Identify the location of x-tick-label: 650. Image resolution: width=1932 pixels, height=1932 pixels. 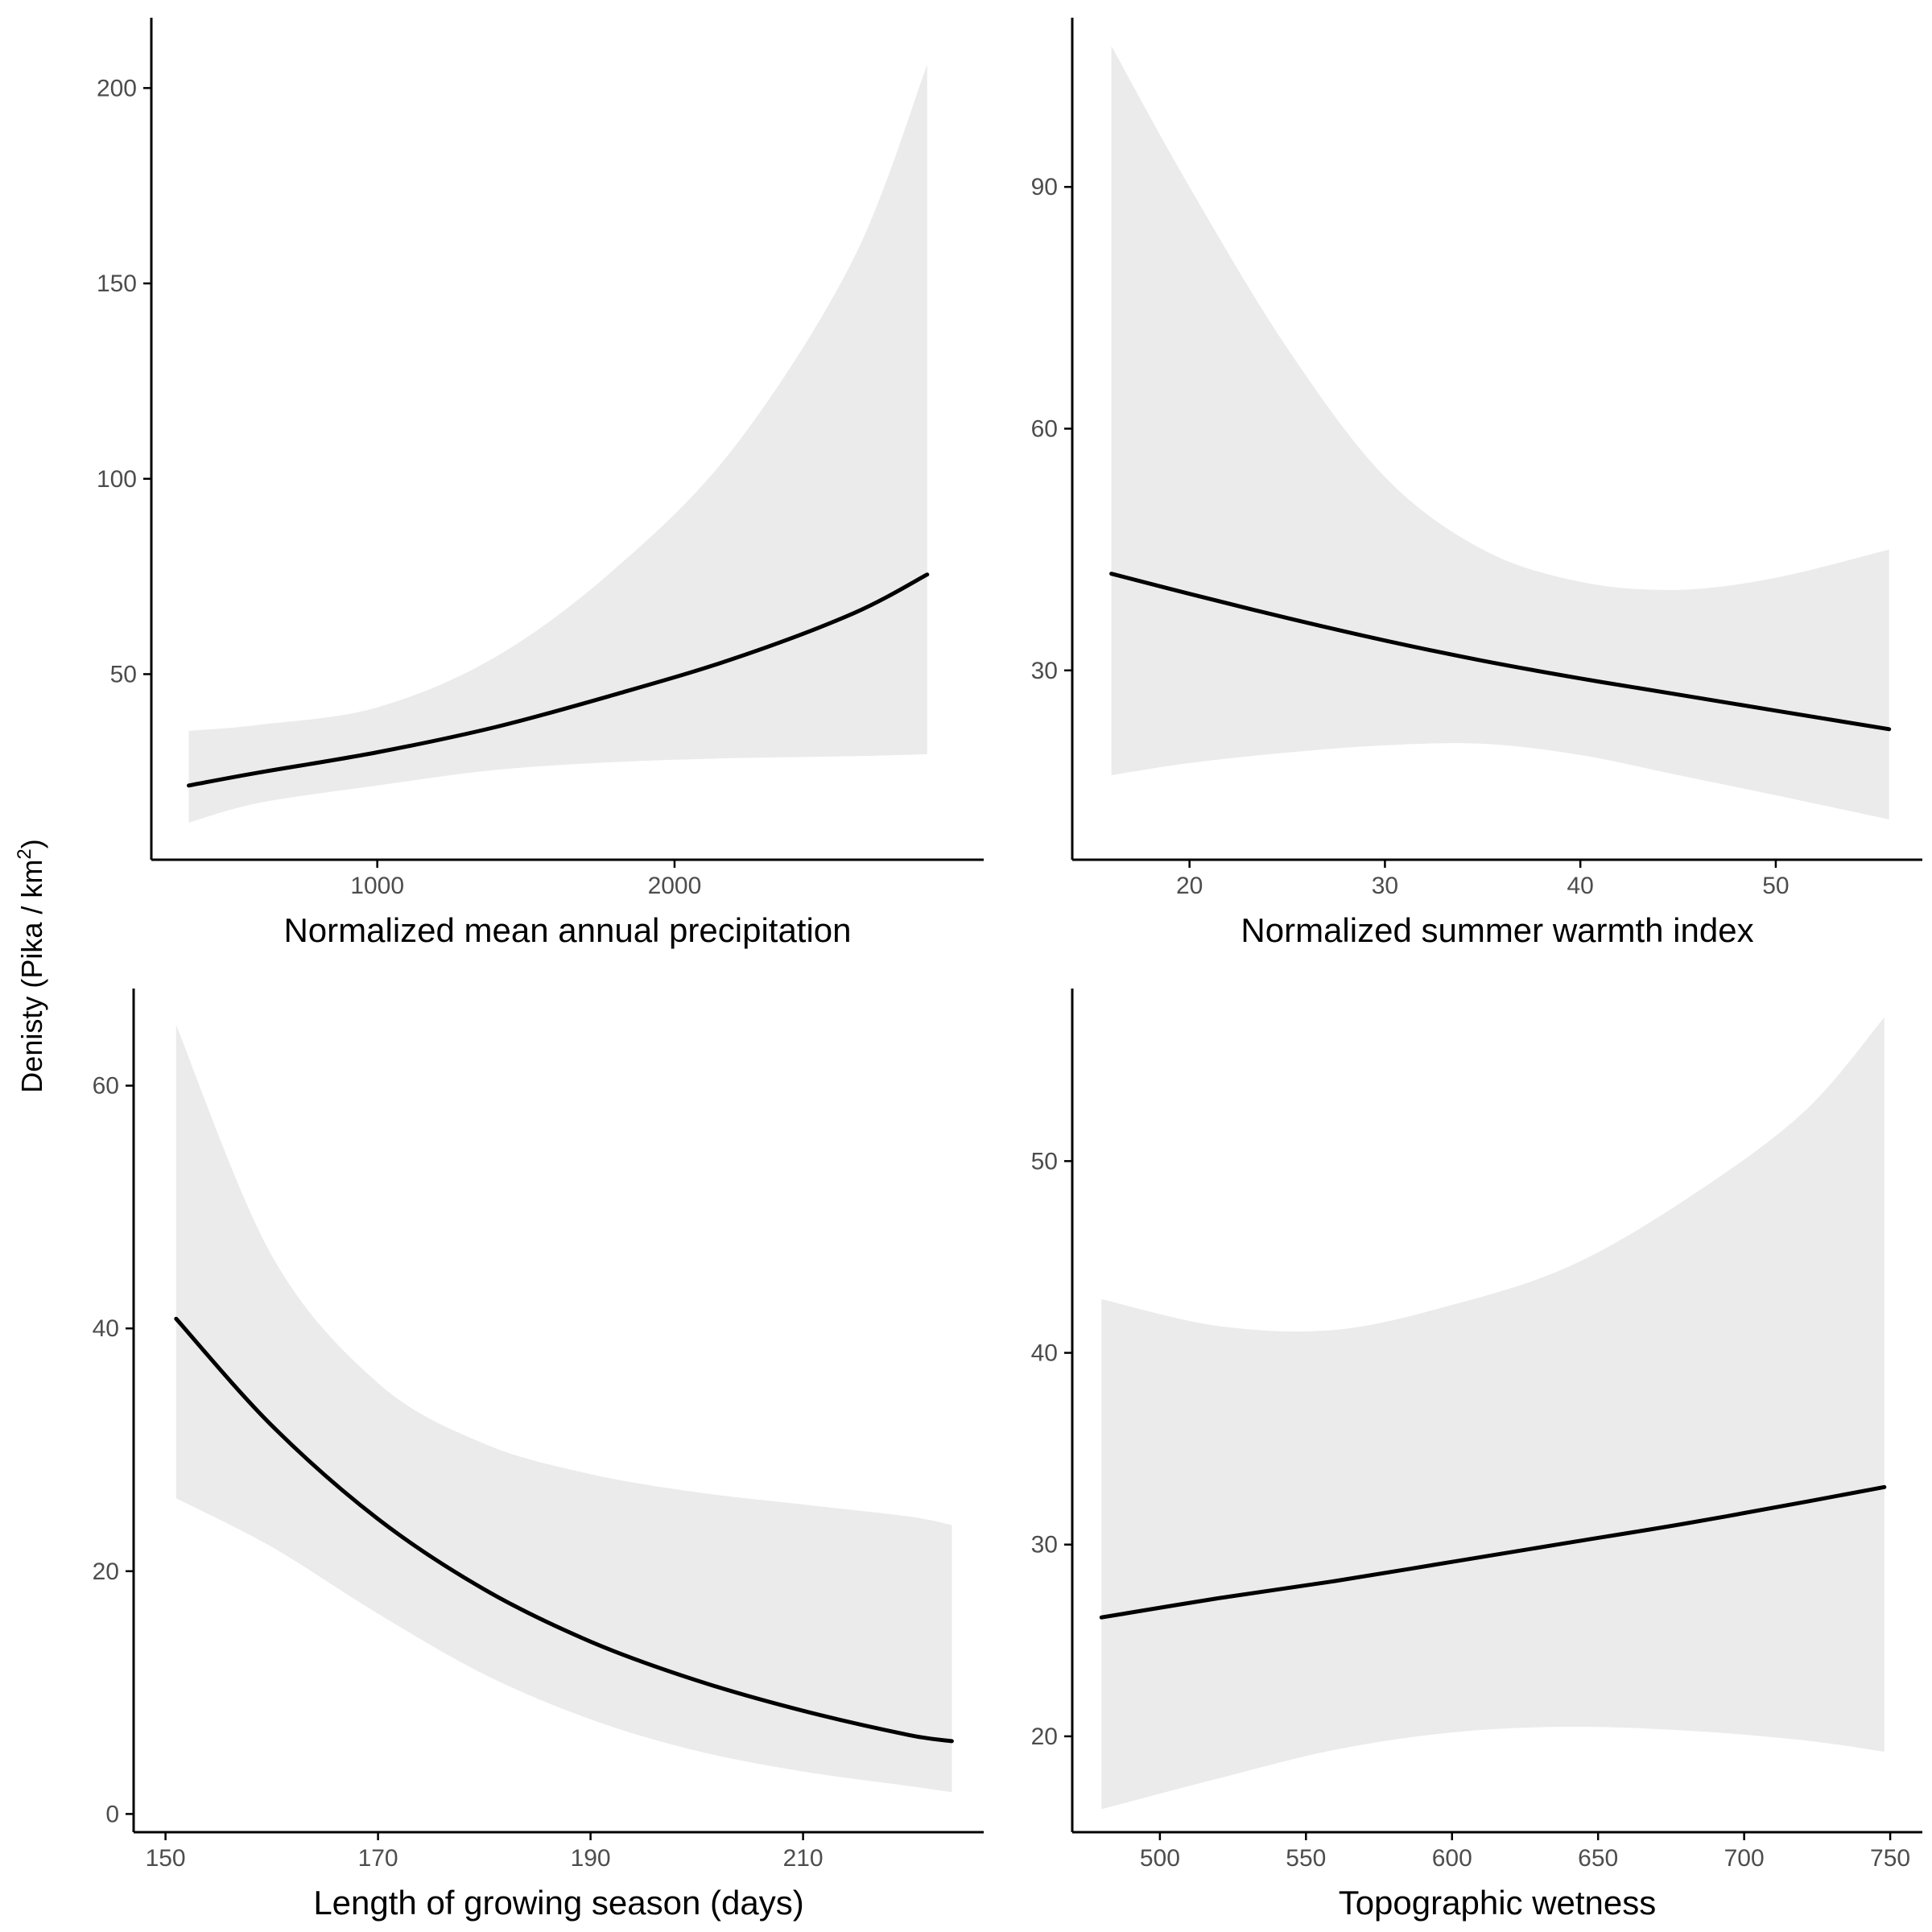
(1598, 1858).